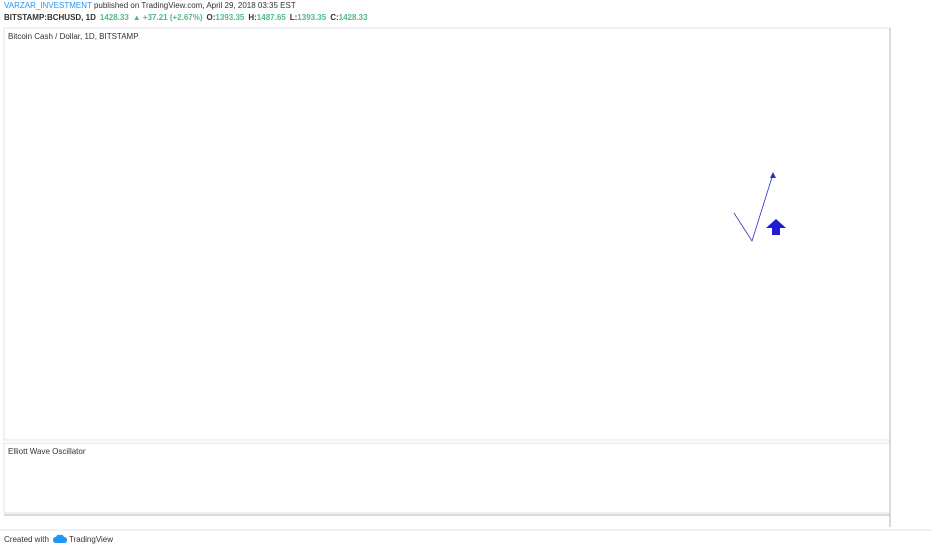 This screenshot has height=550, width=932. Describe the element at coordinates (773, 175) in the screenshot. I see `projection-arrowhead` at that location.